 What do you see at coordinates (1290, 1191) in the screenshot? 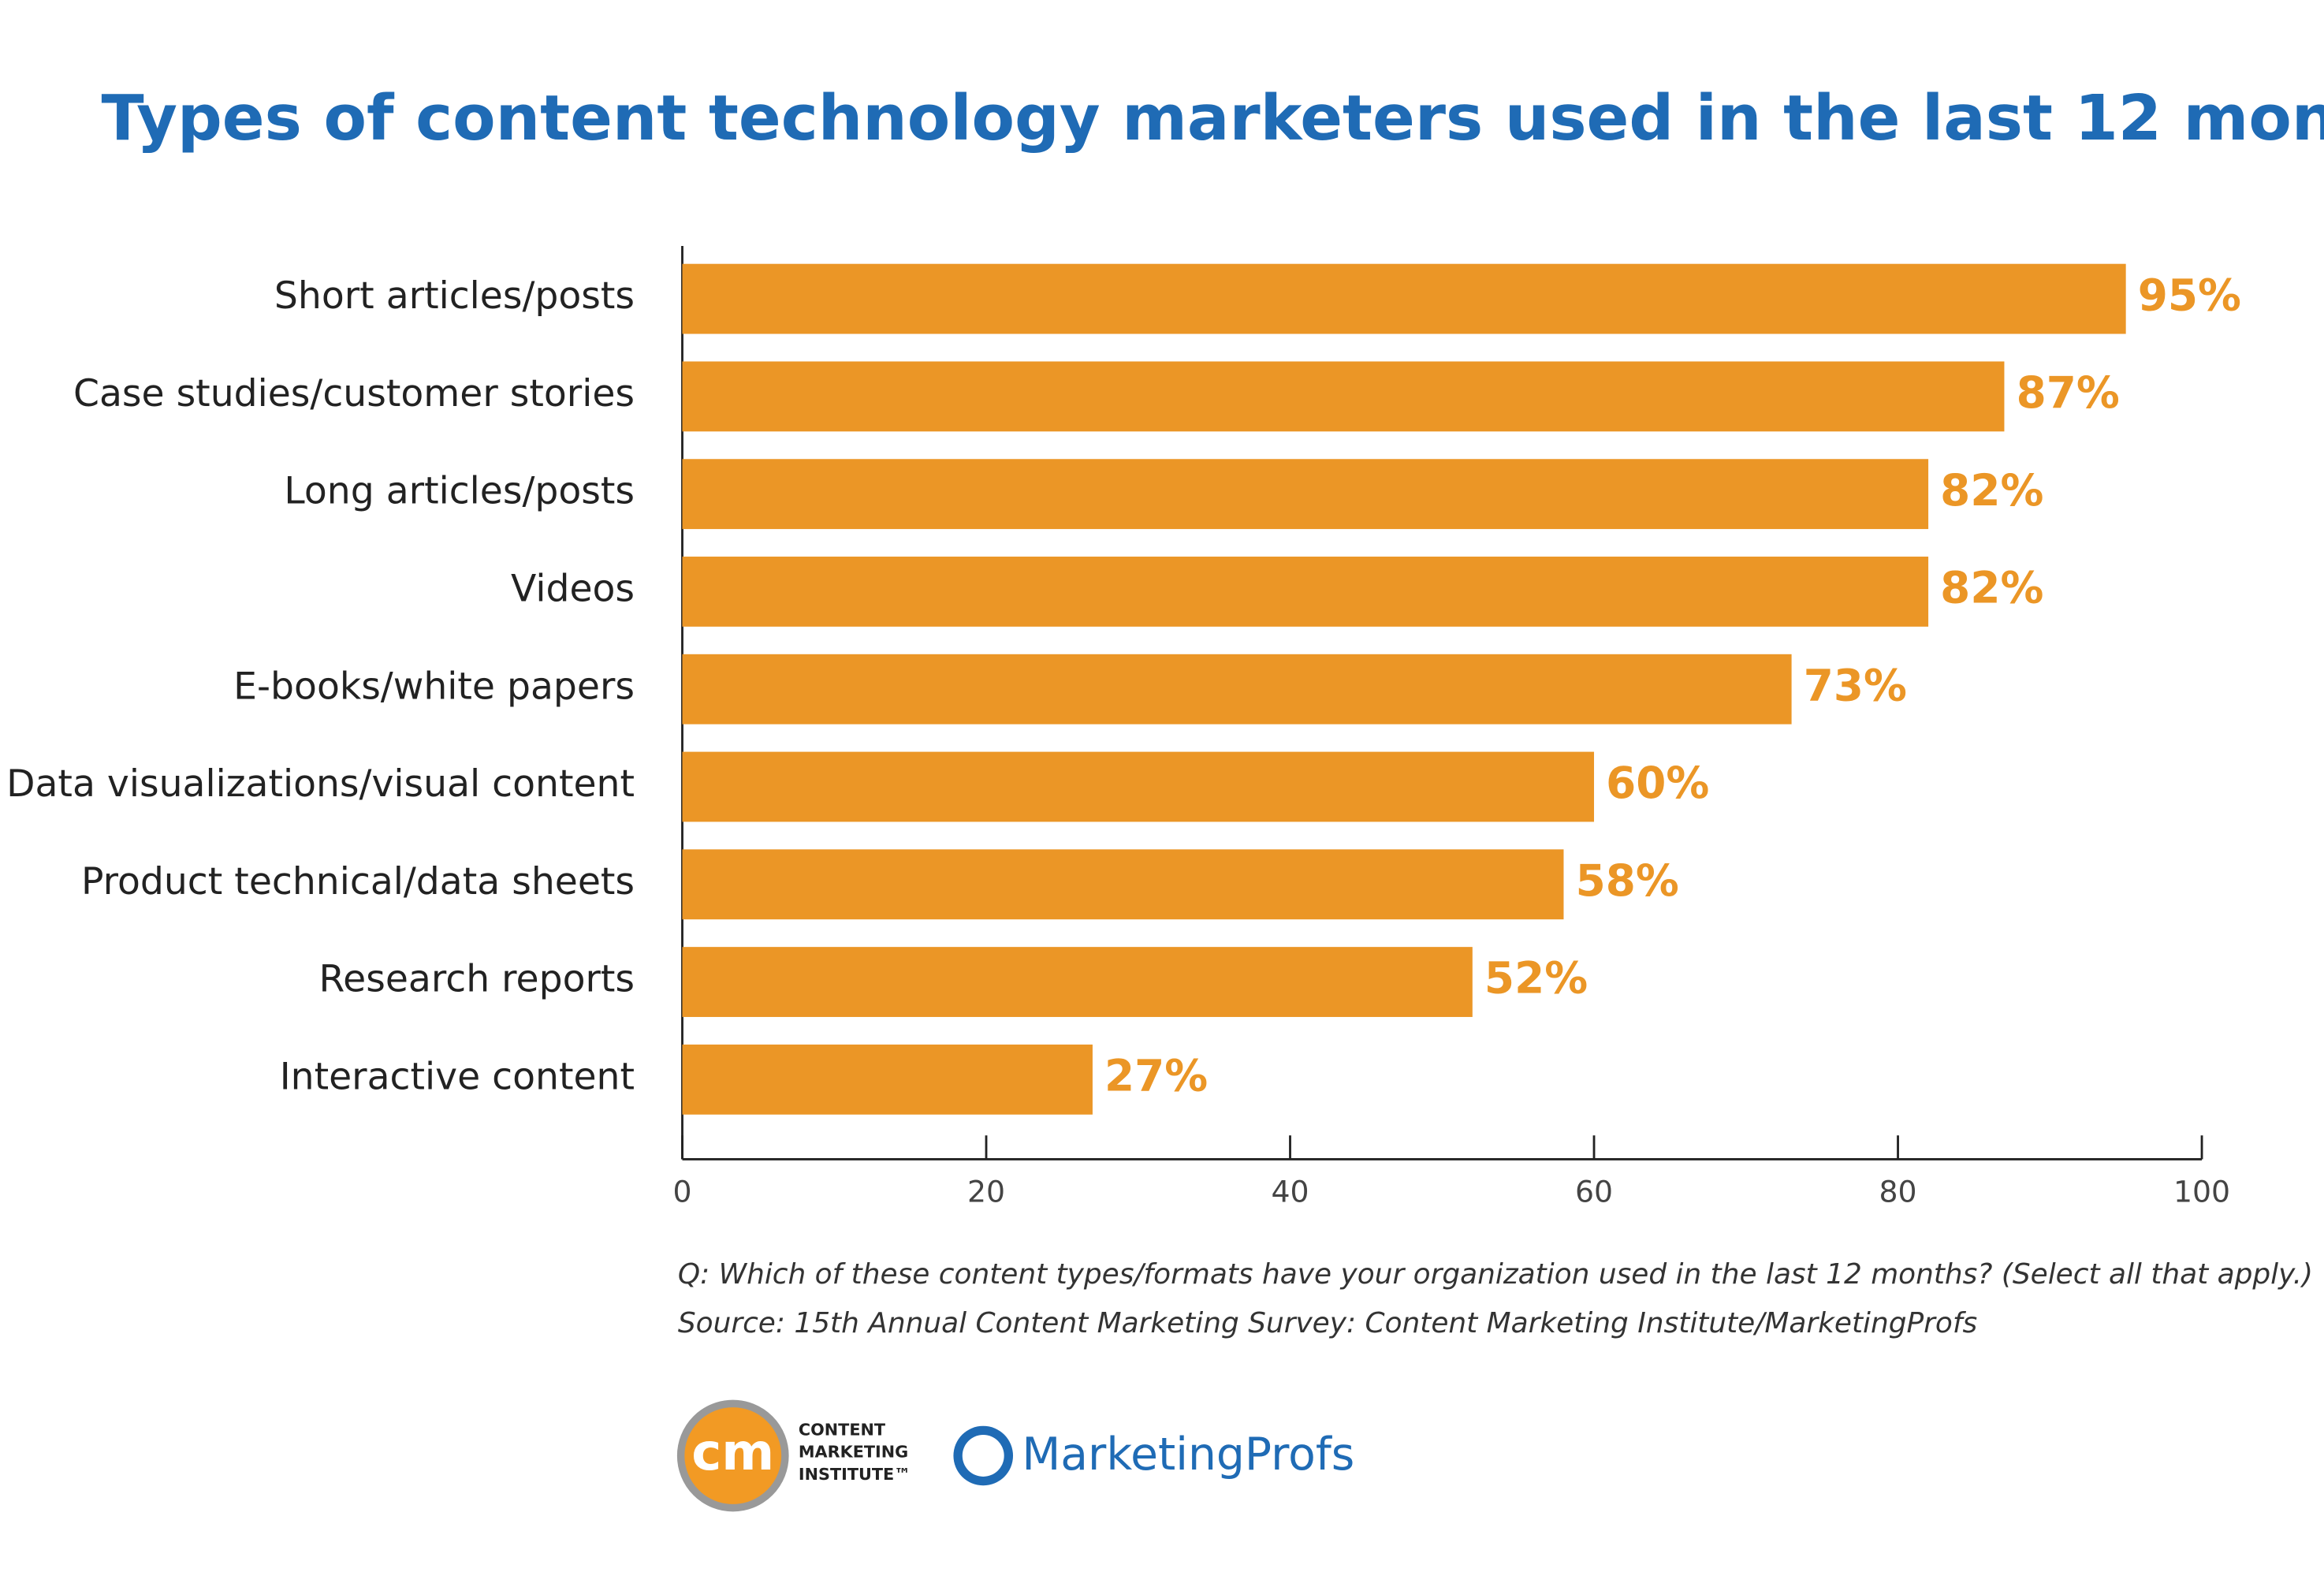
I see `x-tick-label: 40` at bounding box center [1290, 1191].